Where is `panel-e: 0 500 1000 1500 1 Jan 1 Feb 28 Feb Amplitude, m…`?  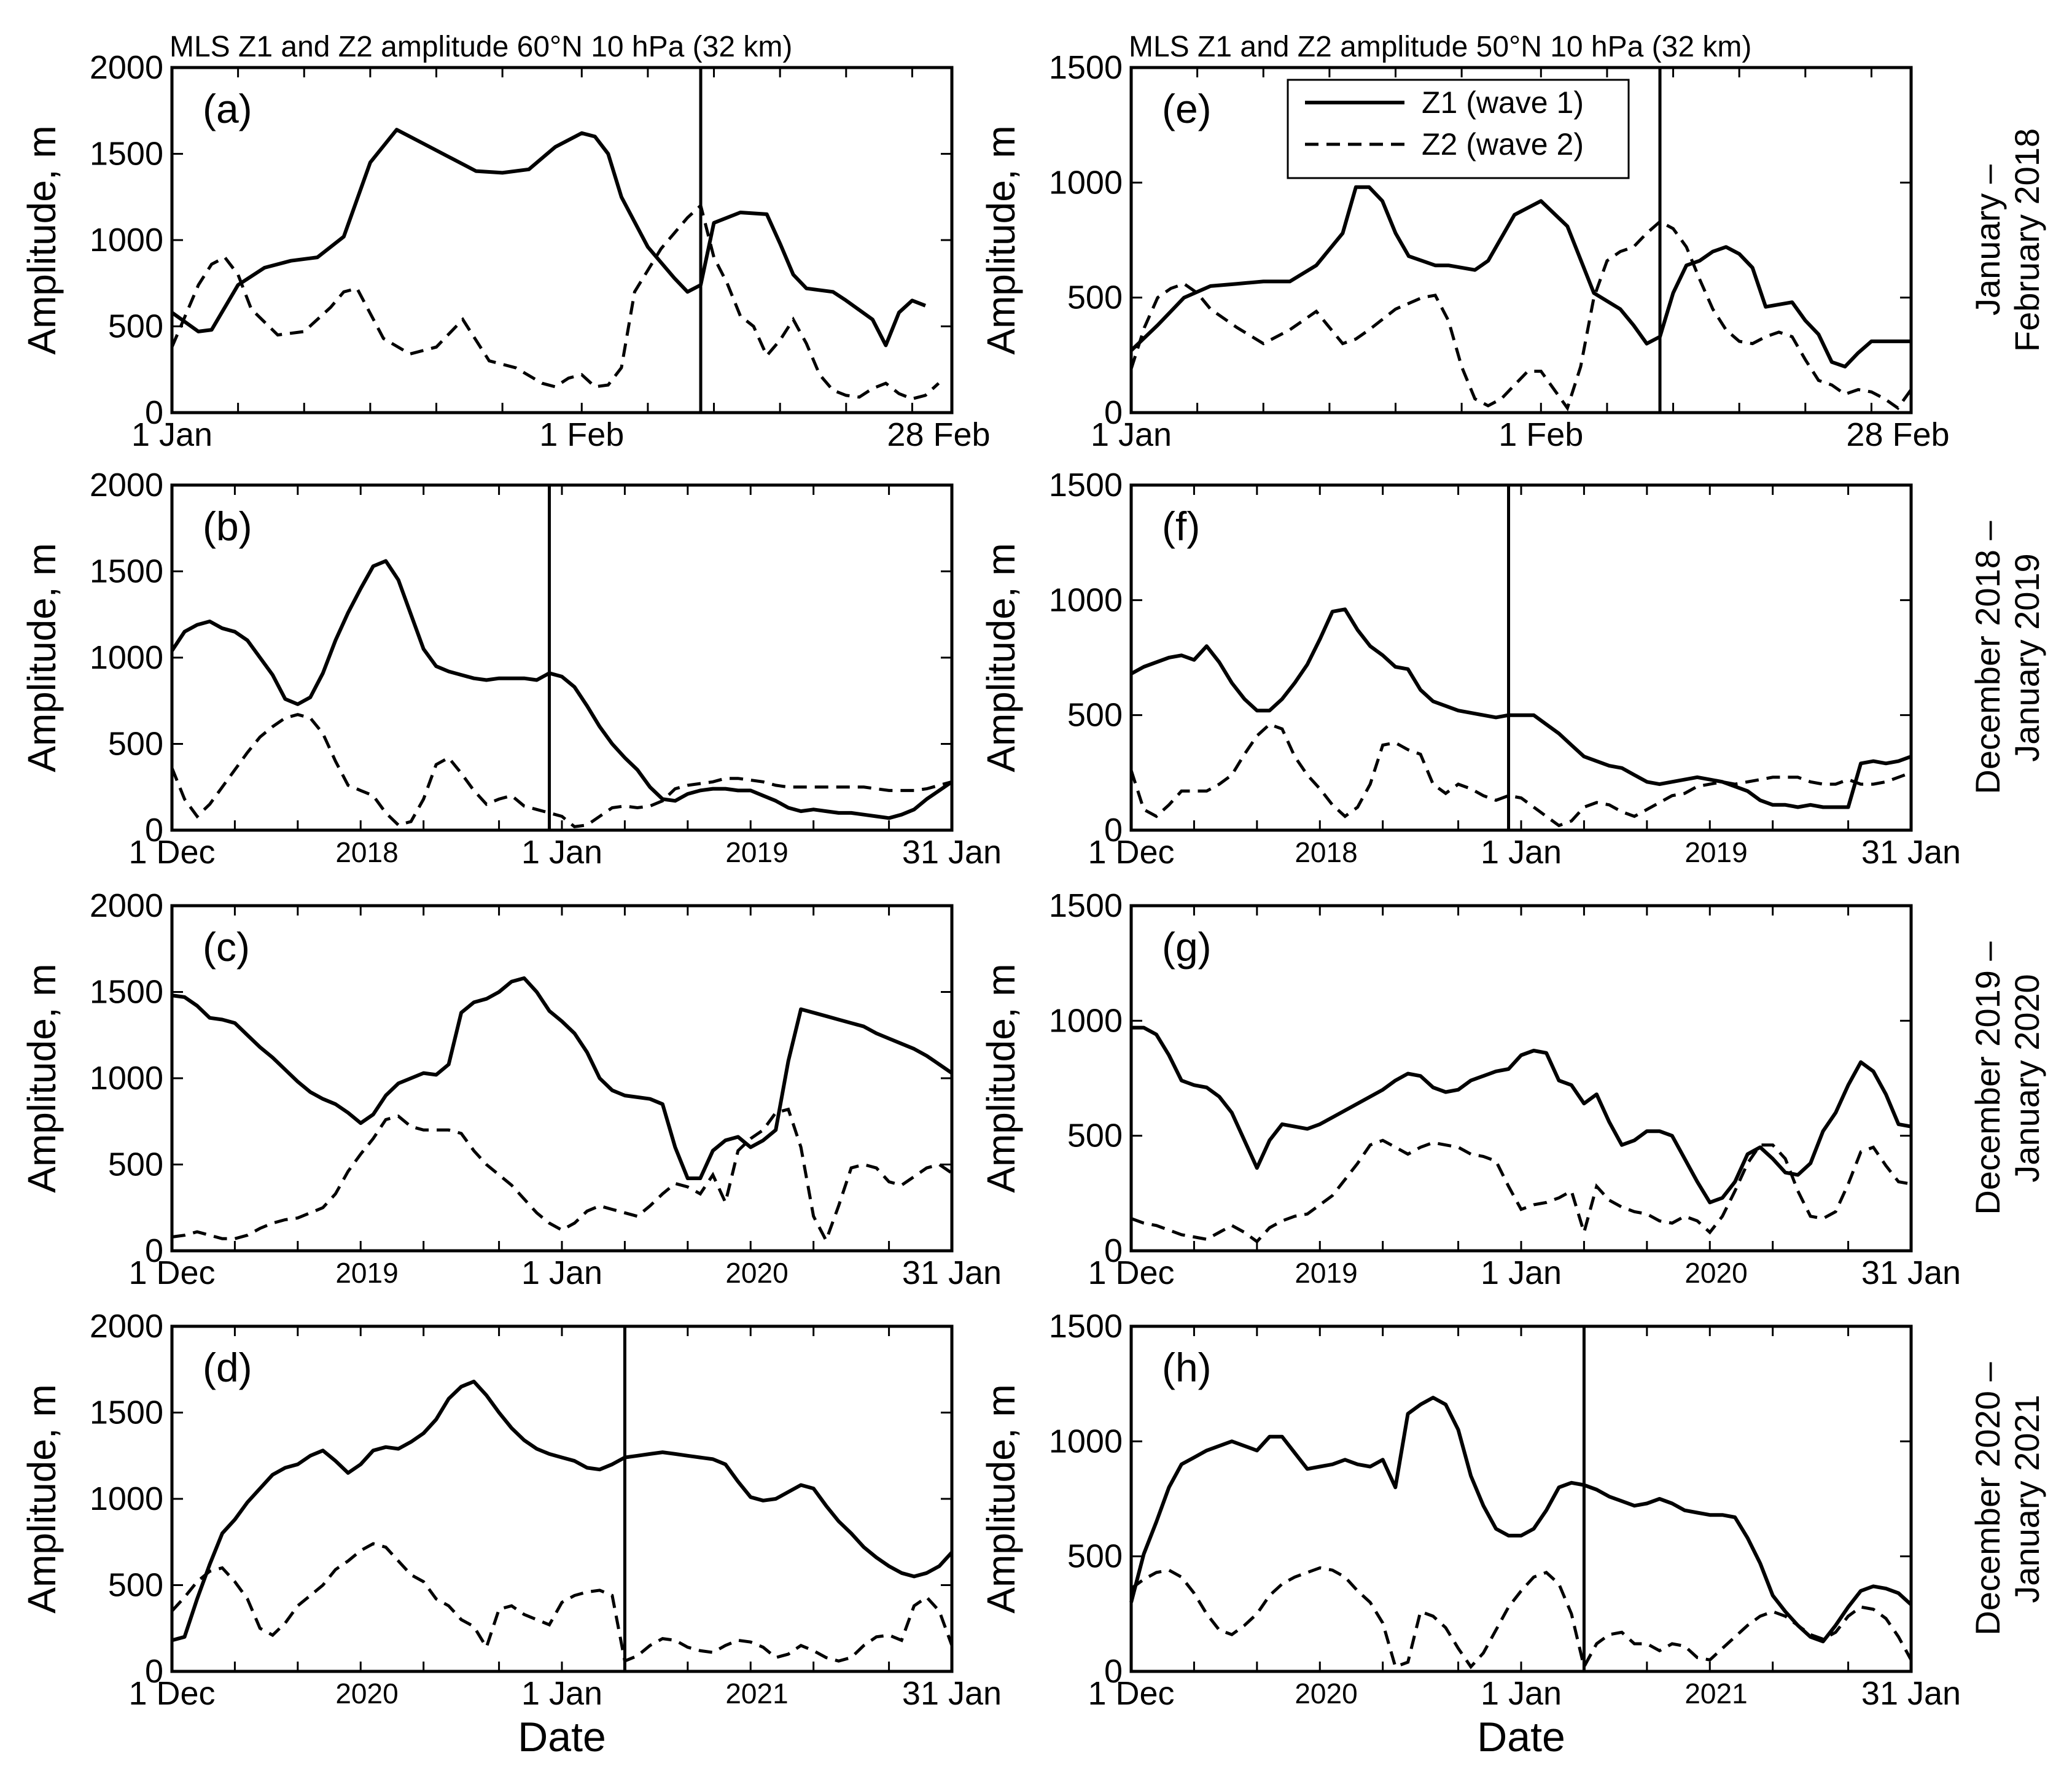
panel-e: 0 500 1000 1500 1 Jan 1 Feb 28 Feb Amplitude, m… is located at coordinates (1512, 242).